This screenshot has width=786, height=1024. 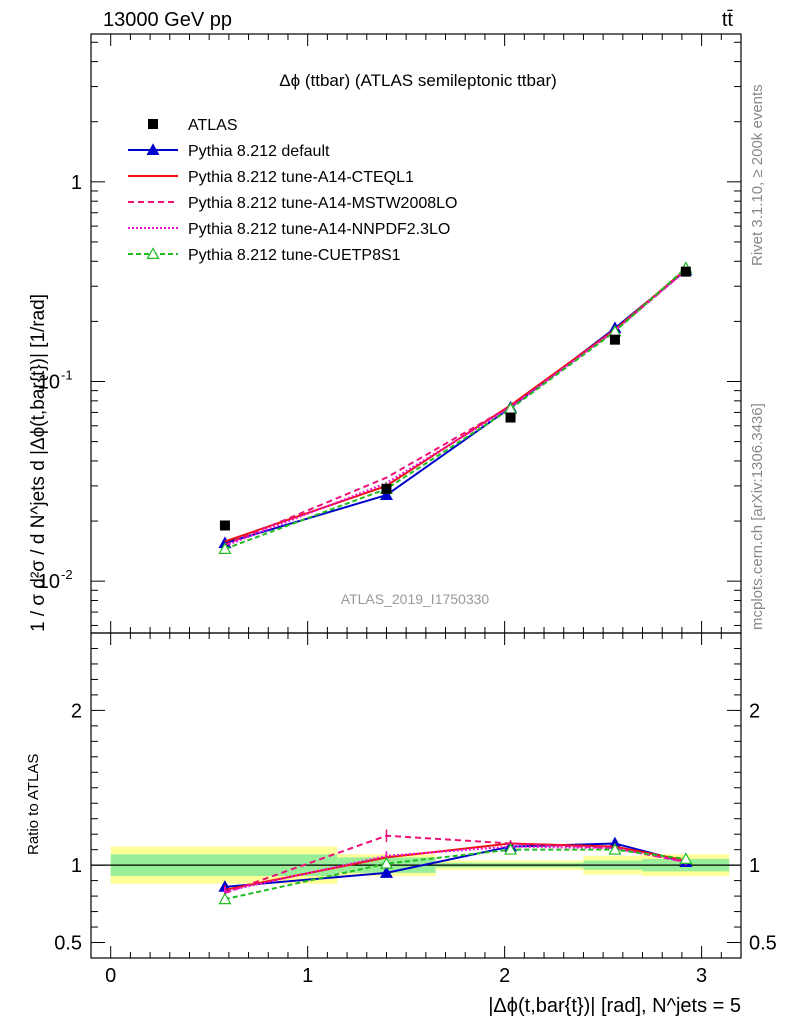 I want to click on y-tick-label-ratio: 2, so click(x=76, y=711).